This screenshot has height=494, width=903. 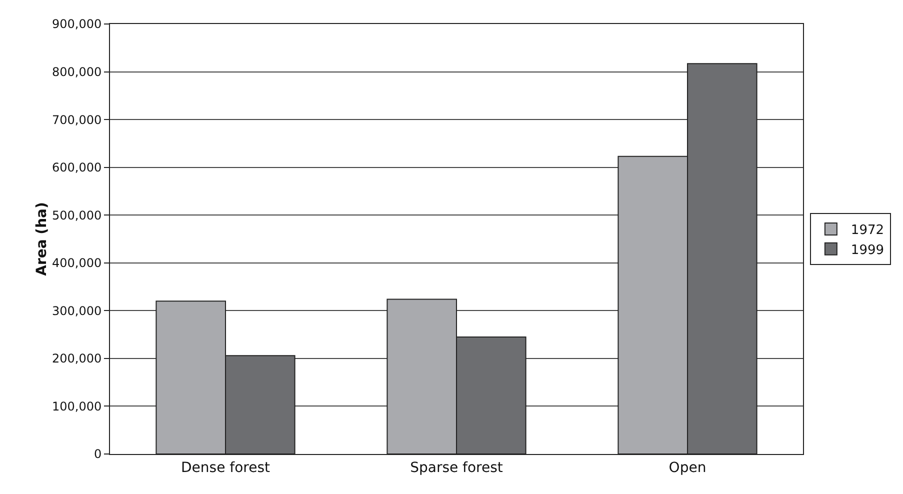 What do you see at coordinates (77, 71) in the screenshot?
I see `y-tick-label: 800,000` at bounding box center [77, 71].